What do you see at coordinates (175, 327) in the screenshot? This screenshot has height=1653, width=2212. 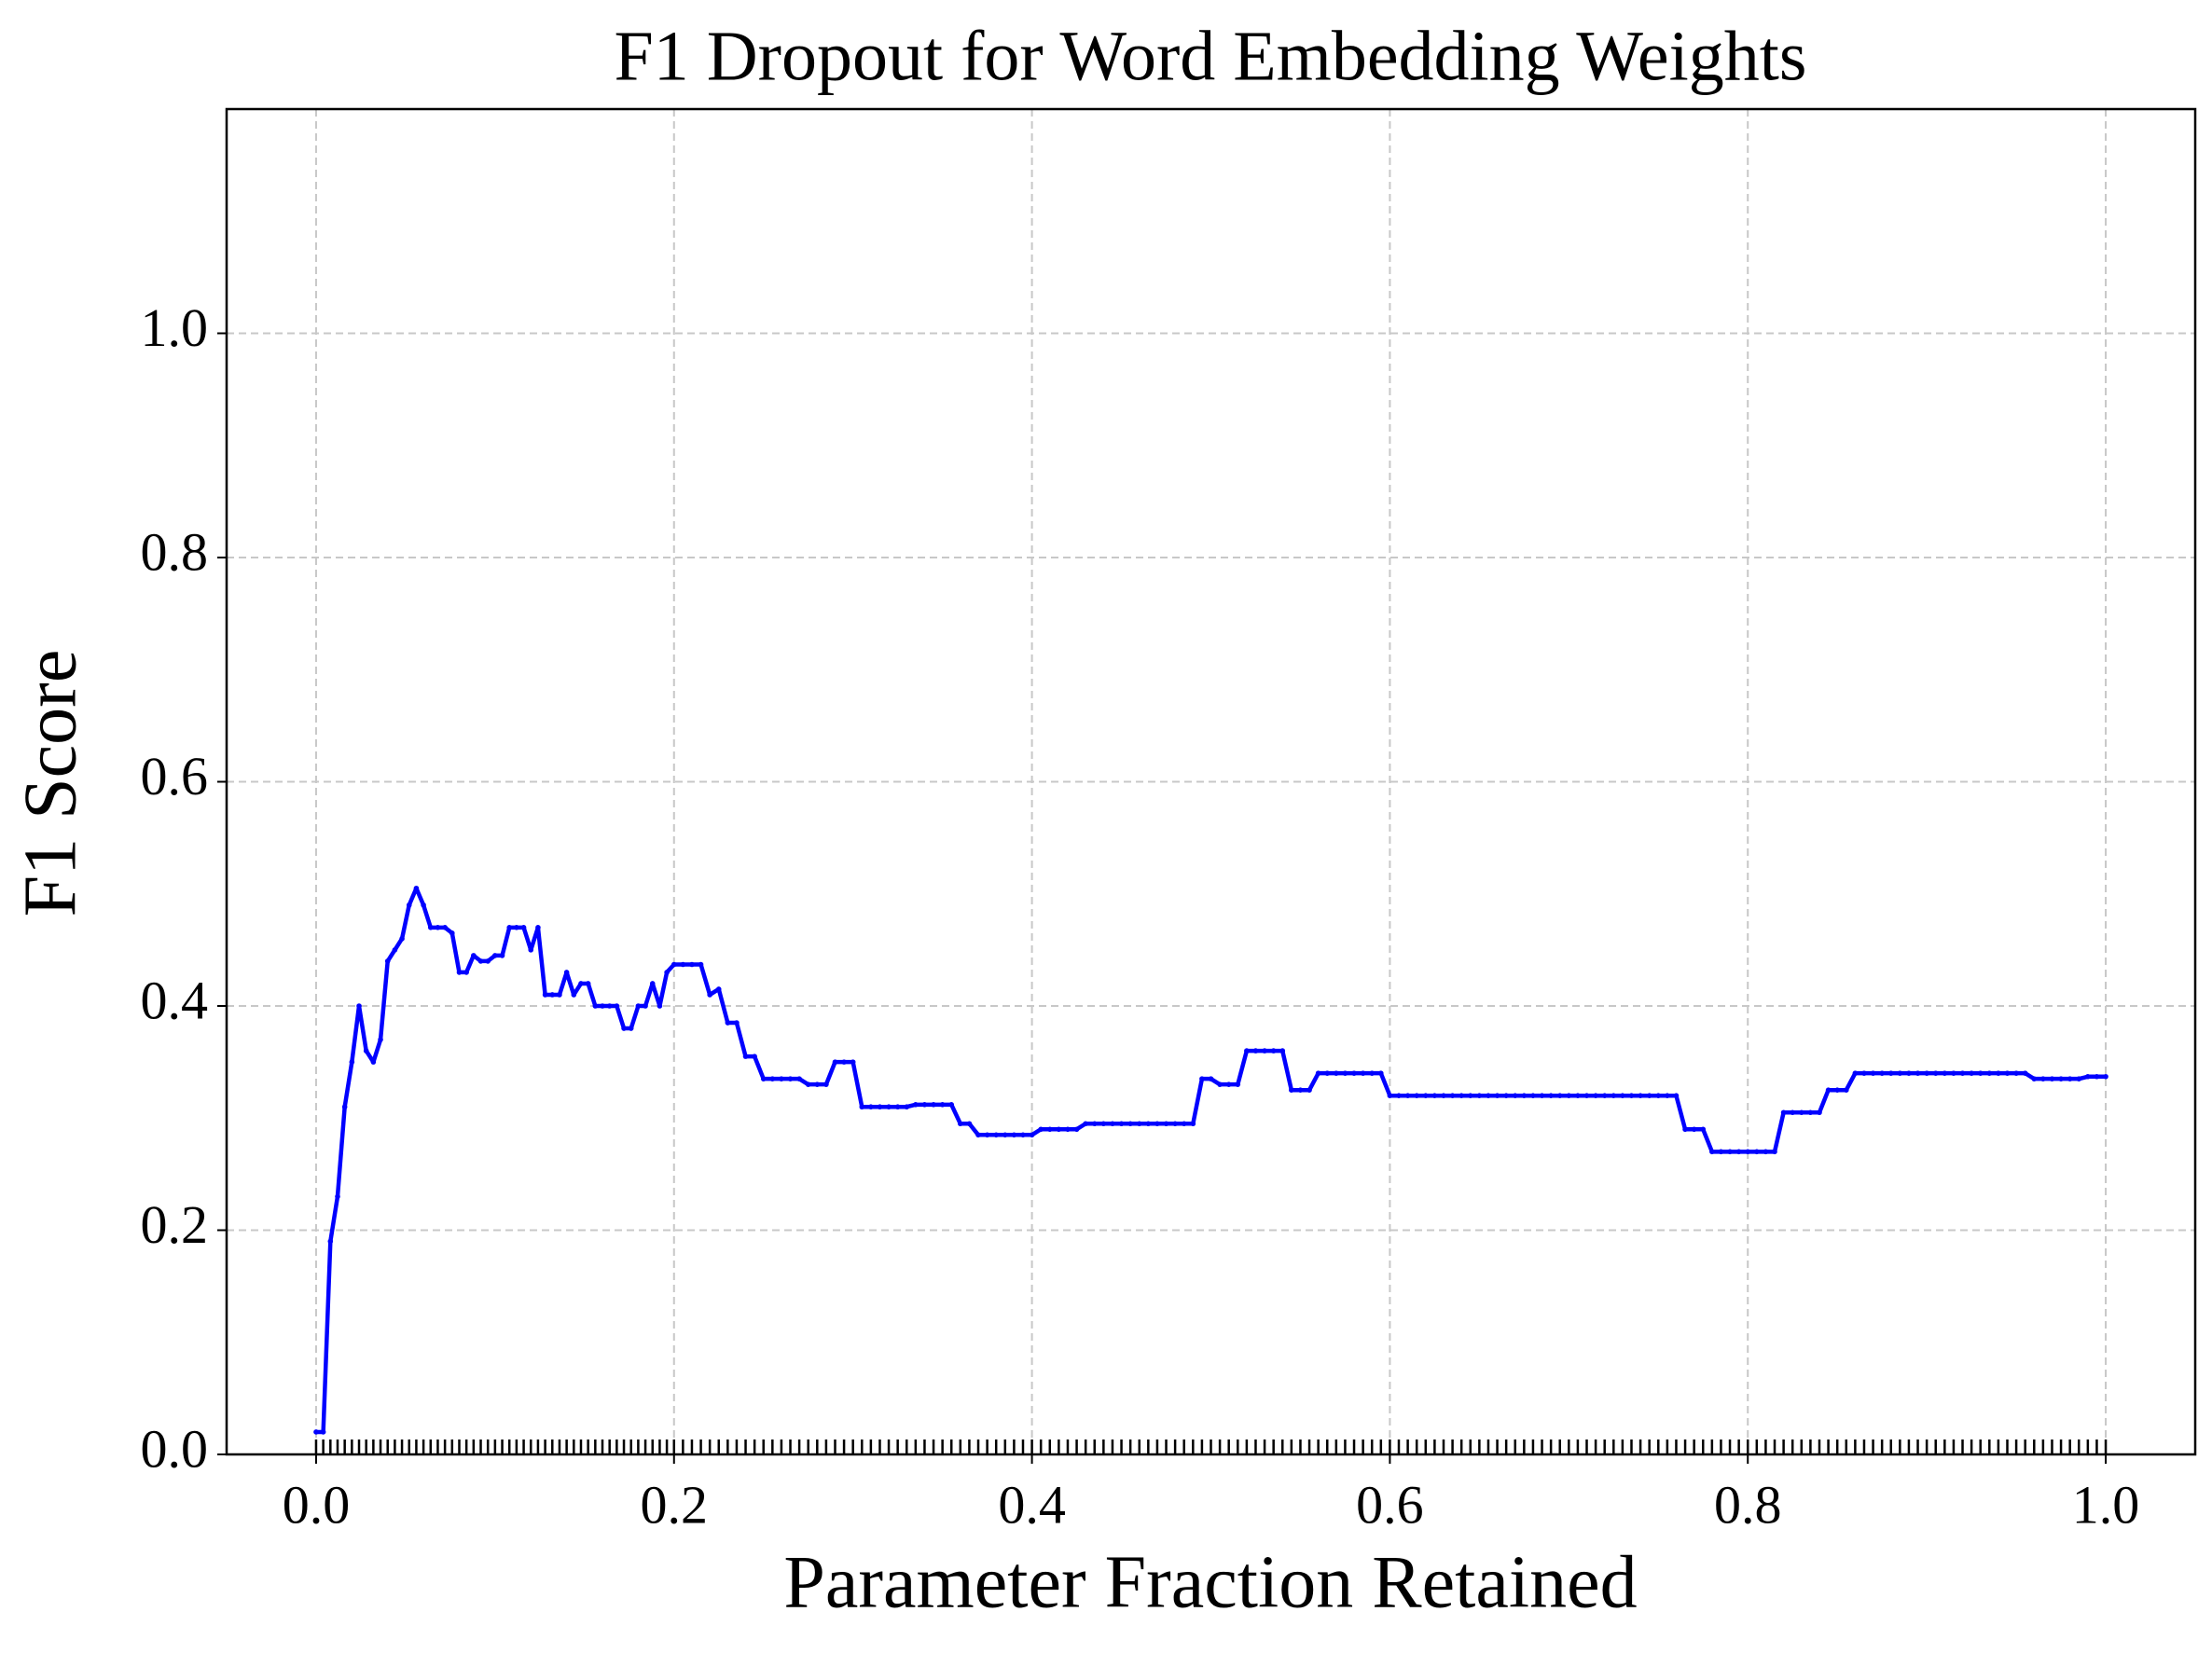 I see `y-tick-label: 1.0` at bounding box center [175, 327].